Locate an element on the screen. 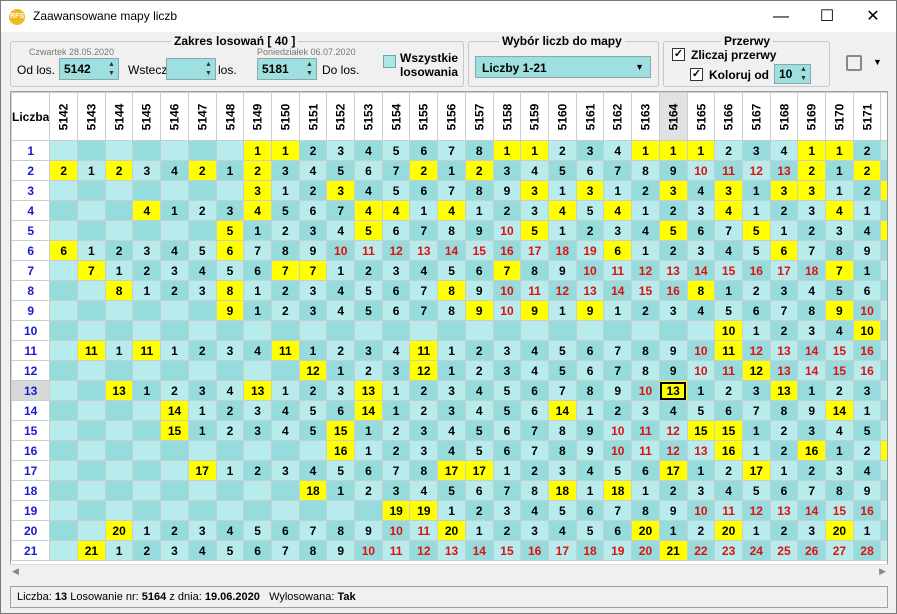 The height and width of the screenshot is (614, 897). row-number-label: 13 is located at coordinates (31, 390).